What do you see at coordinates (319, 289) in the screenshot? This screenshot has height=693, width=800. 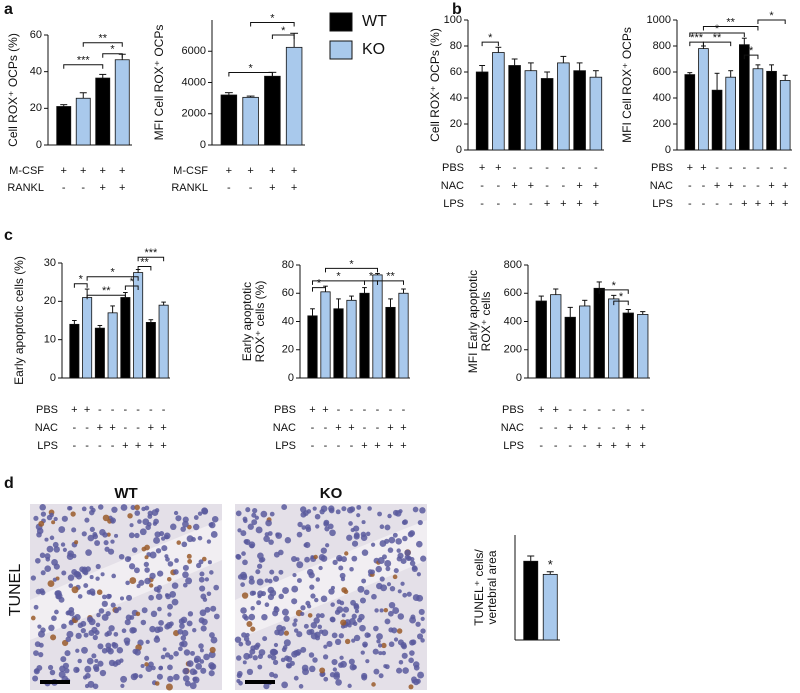 I see `significance-bracket` at bounding box center [319, 289].